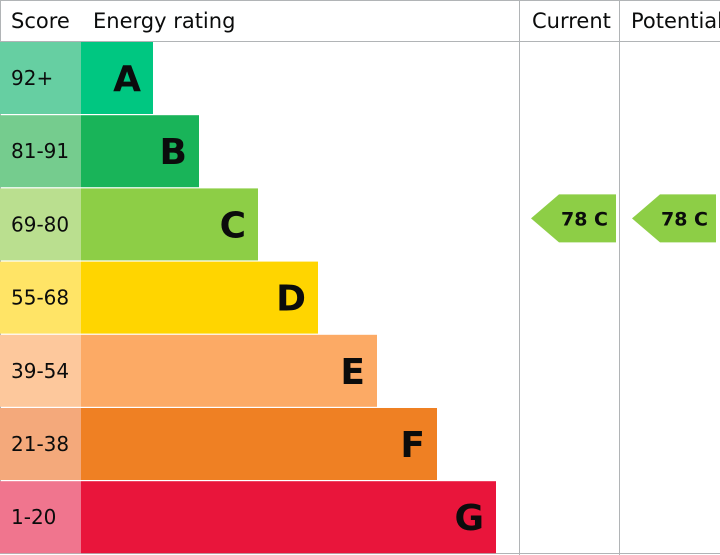 The width and height of the screenshot is (720, 555). Describe the element at coordinates (291, 299) in the screenshot. I see `band-letter-d: D` at that location.